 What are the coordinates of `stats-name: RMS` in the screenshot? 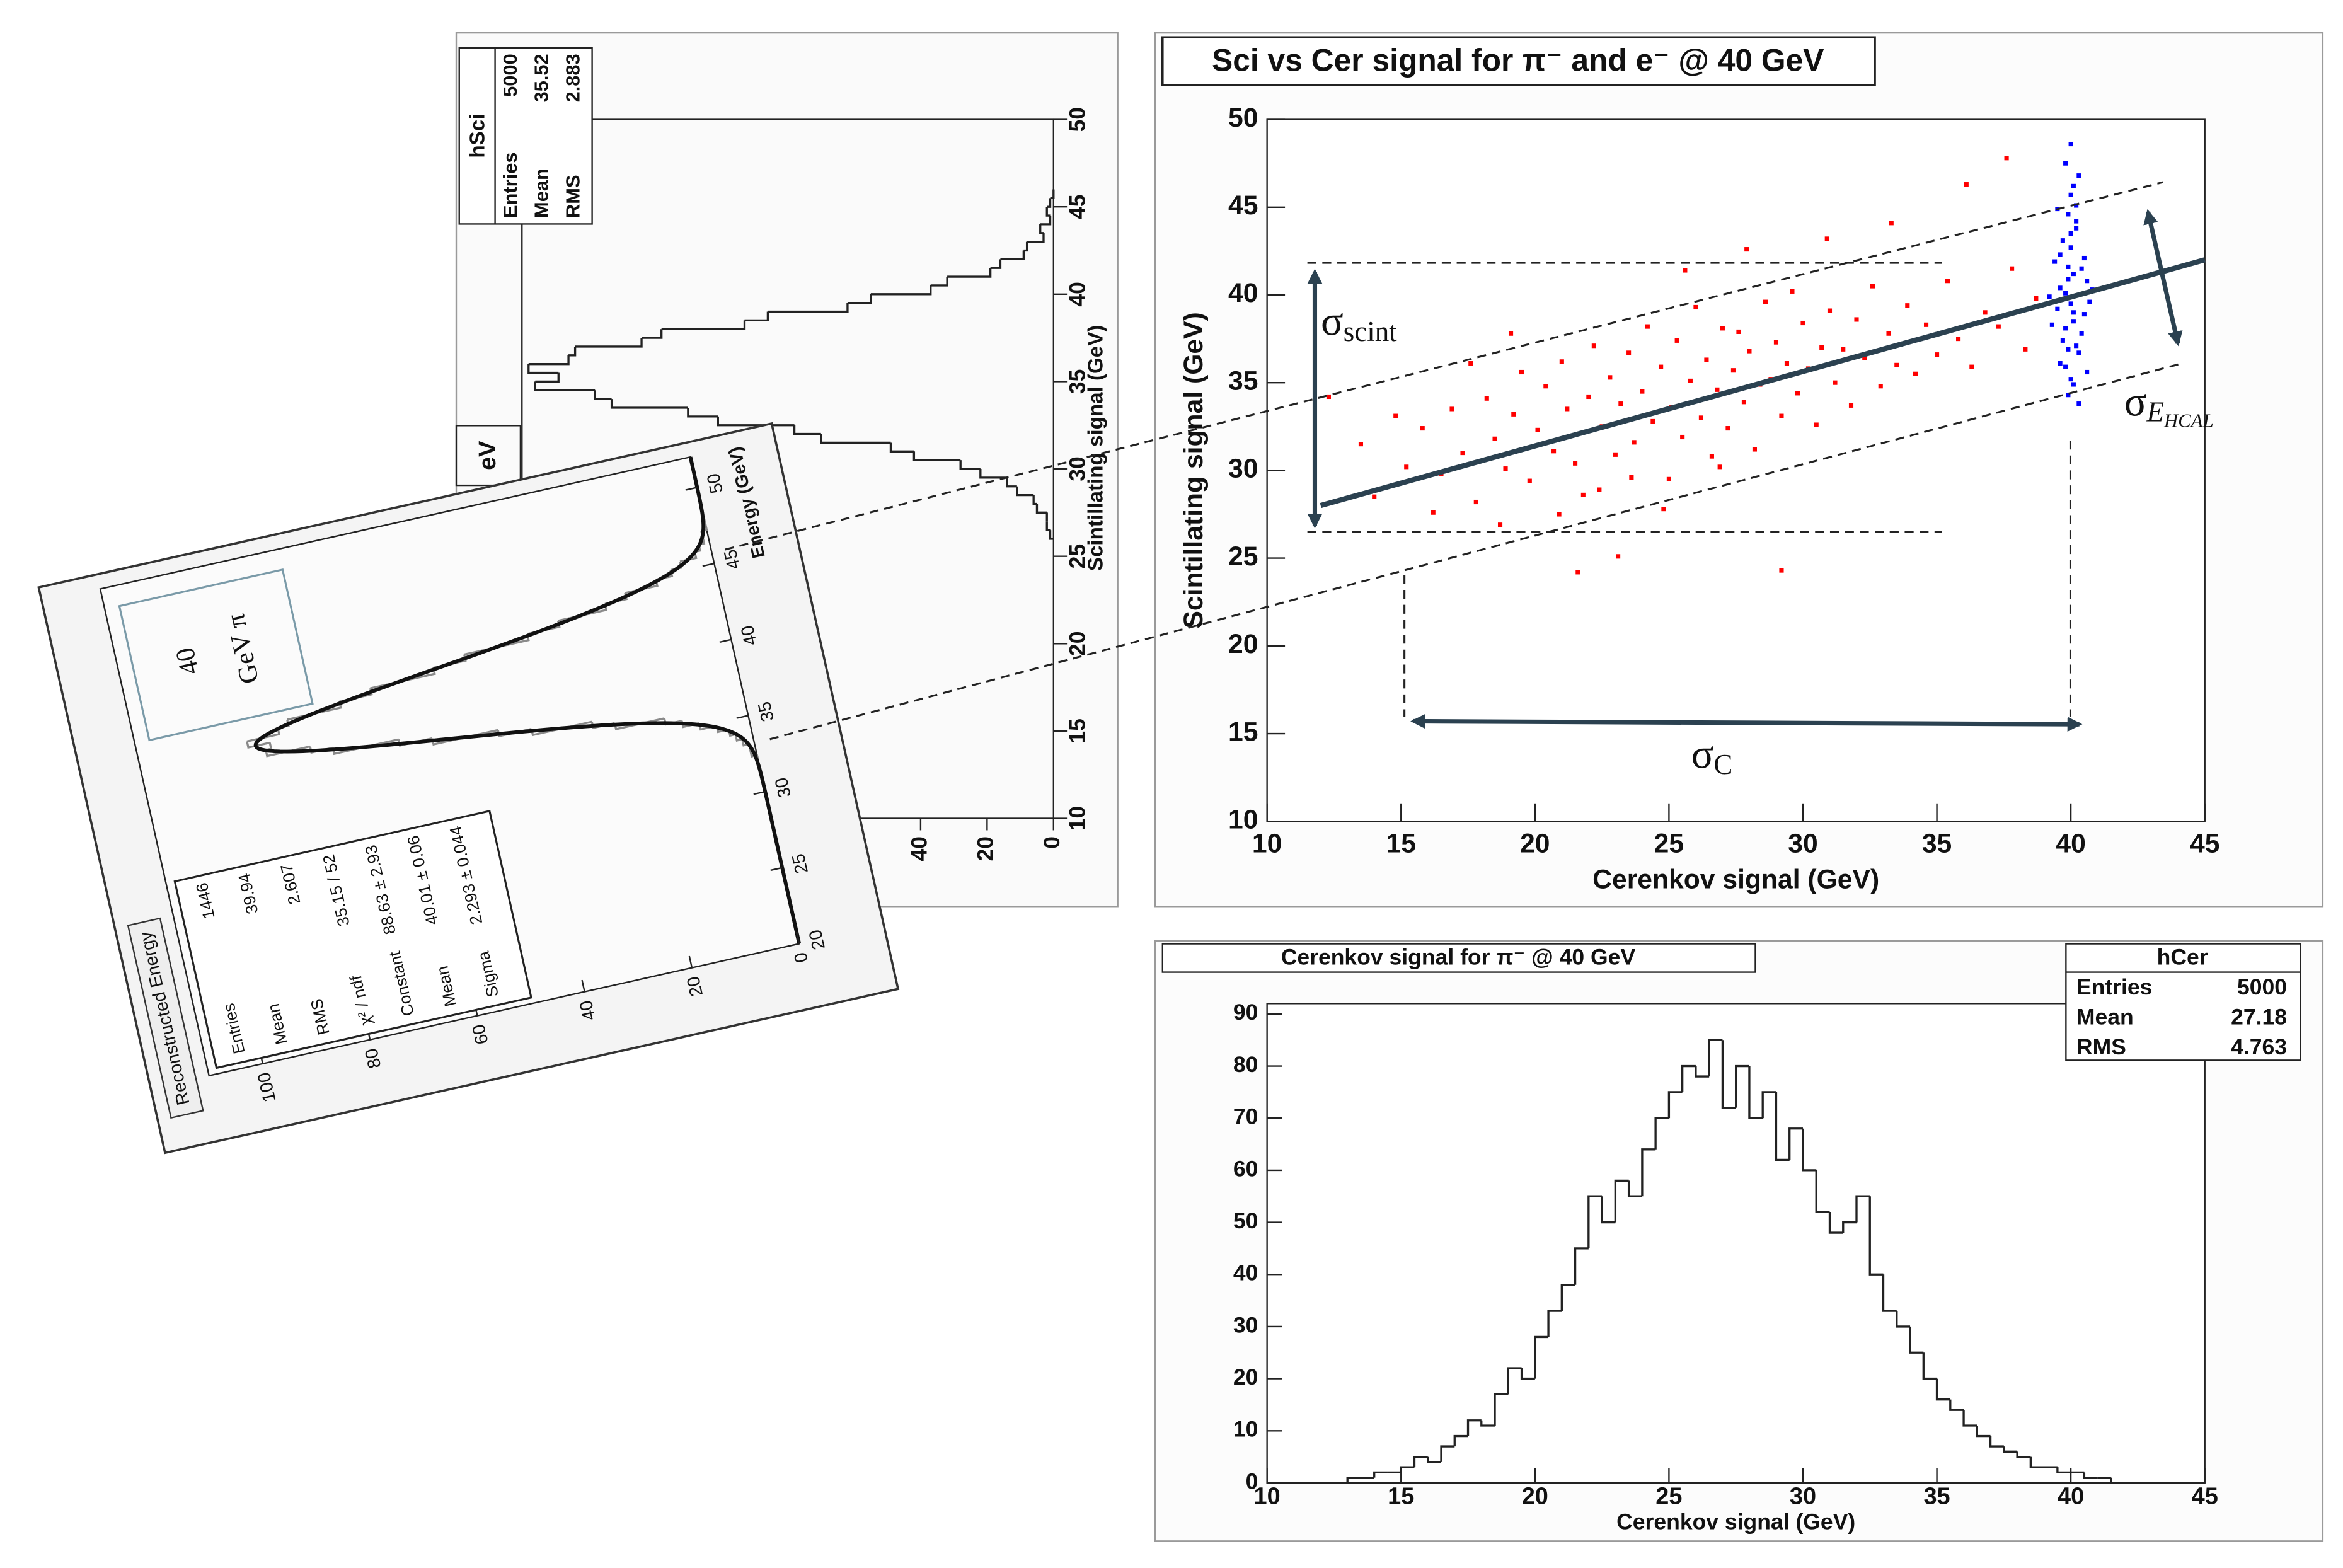 It's located at (2101, 1046).